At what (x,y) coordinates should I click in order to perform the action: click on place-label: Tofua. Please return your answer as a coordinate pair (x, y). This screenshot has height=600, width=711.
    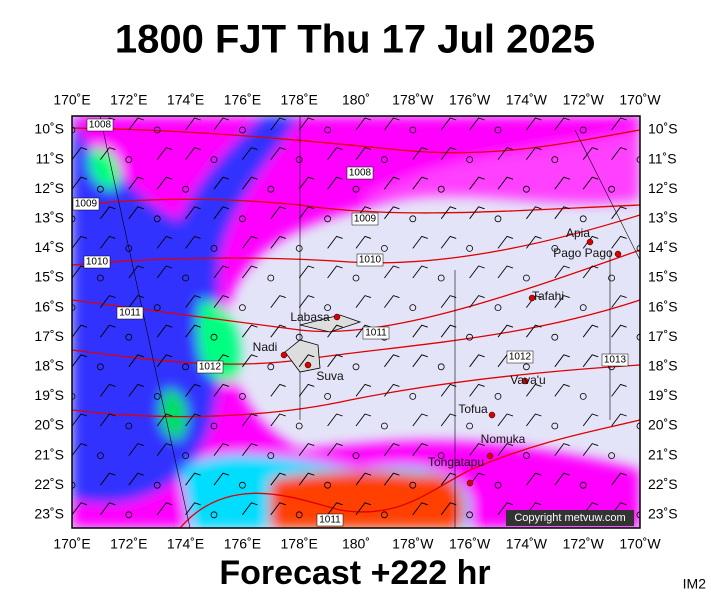
    Looking at the image, I should click on (473, 409).